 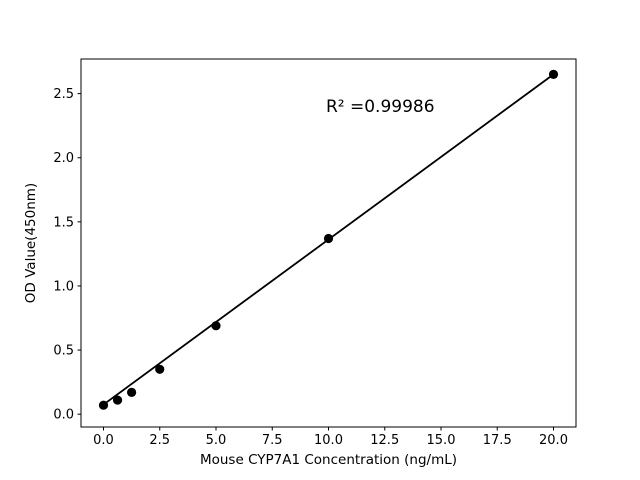 I want to click on x-tick-label: 5.0, so click(x=216, y=440).